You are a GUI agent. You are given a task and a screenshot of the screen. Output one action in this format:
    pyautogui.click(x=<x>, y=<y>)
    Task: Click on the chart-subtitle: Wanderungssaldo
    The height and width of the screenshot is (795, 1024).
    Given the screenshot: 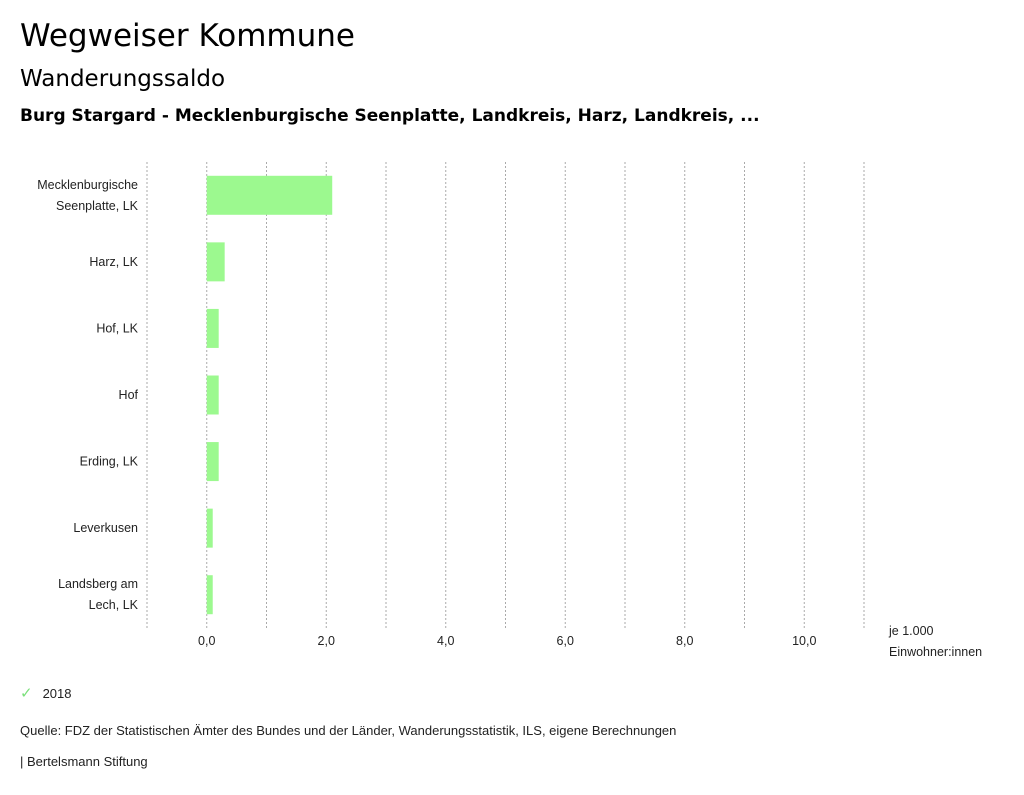 What is the action you would take?
    pyautogui.click(x=123, y=79)
    